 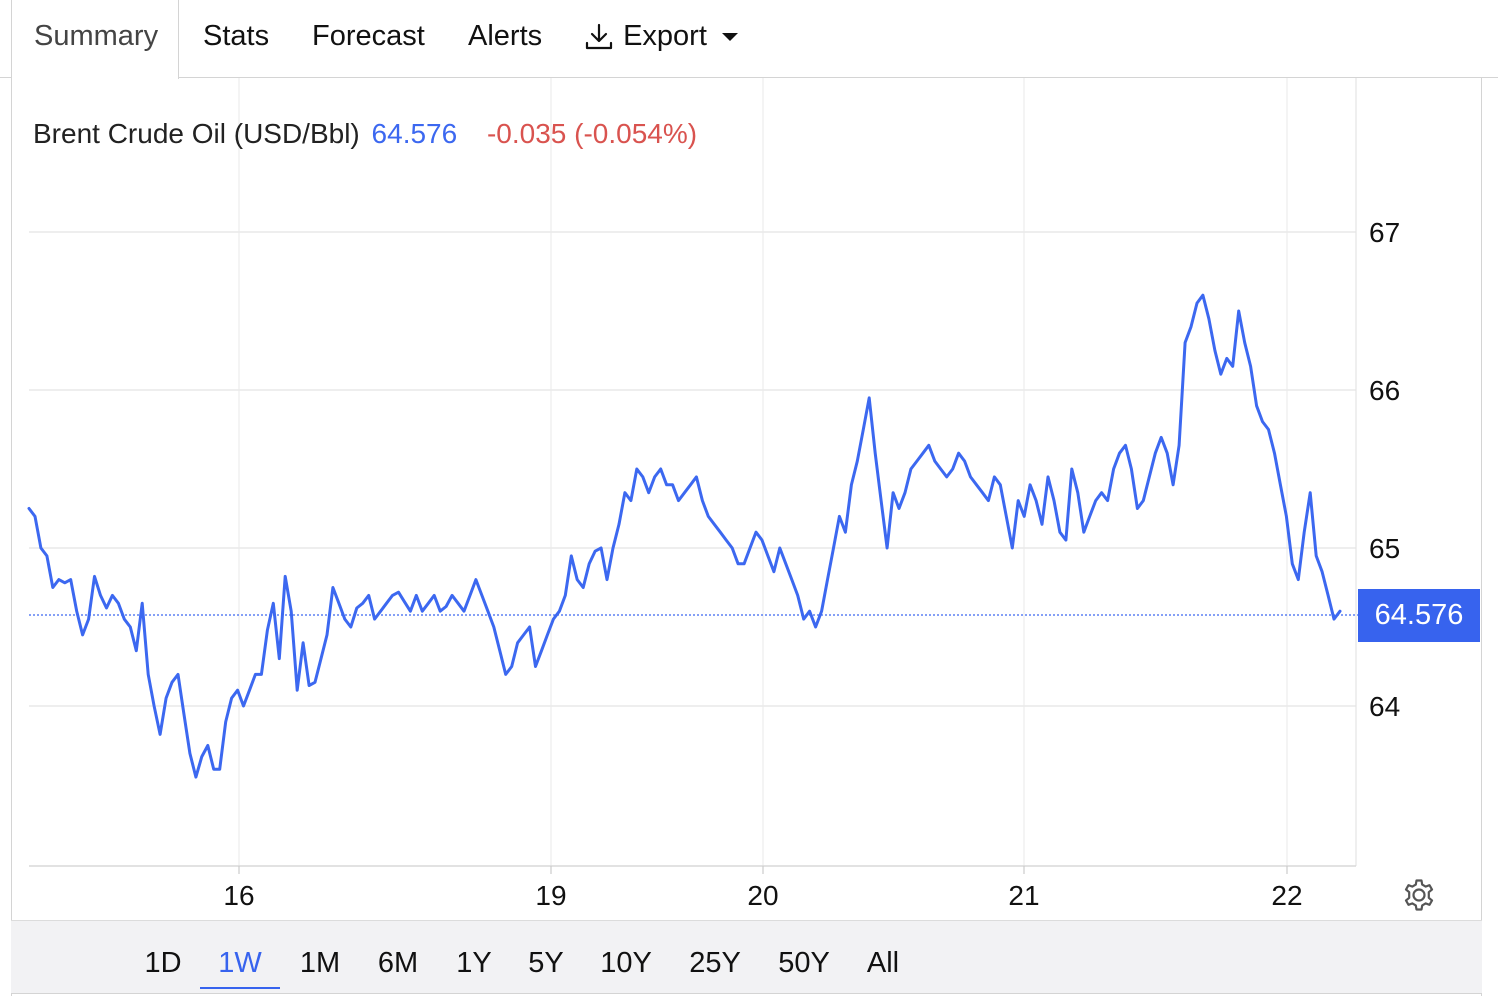 What do you see at coordinates (474, 963) in the screenshot?
I see `range-button-1y: 1Y` at bounding box center [474, 963].